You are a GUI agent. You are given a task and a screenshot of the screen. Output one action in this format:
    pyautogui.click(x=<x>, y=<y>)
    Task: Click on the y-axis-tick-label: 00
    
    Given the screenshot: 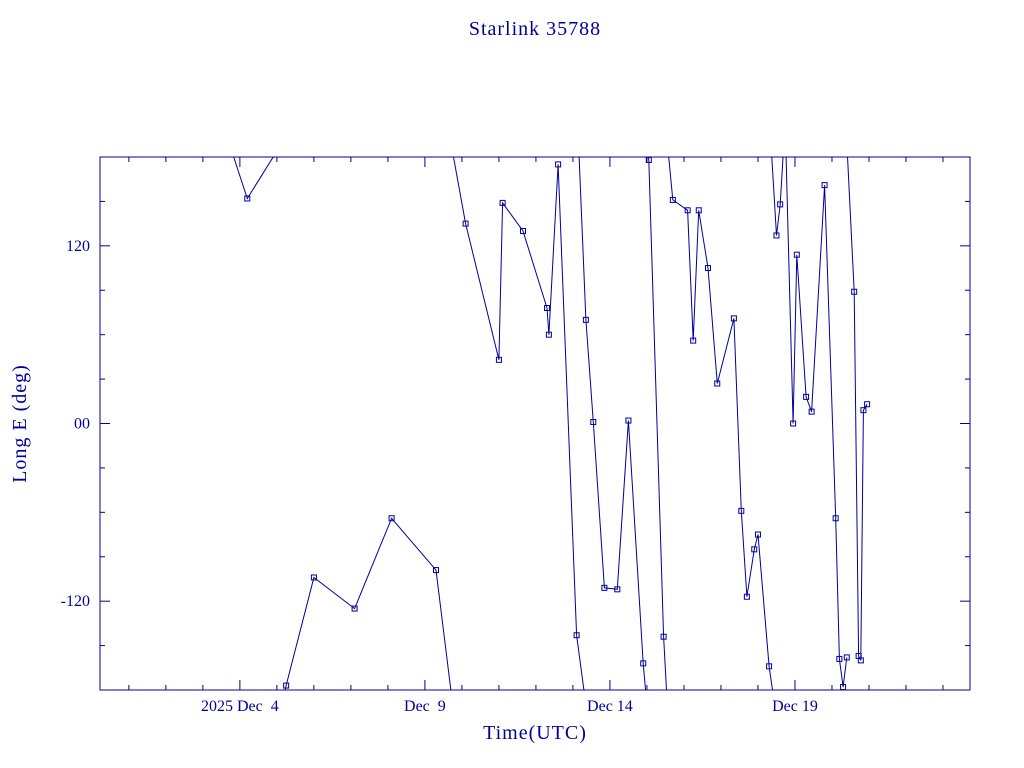 What is the action you would take?
    pyautogui.click(x=82, y=424)
    